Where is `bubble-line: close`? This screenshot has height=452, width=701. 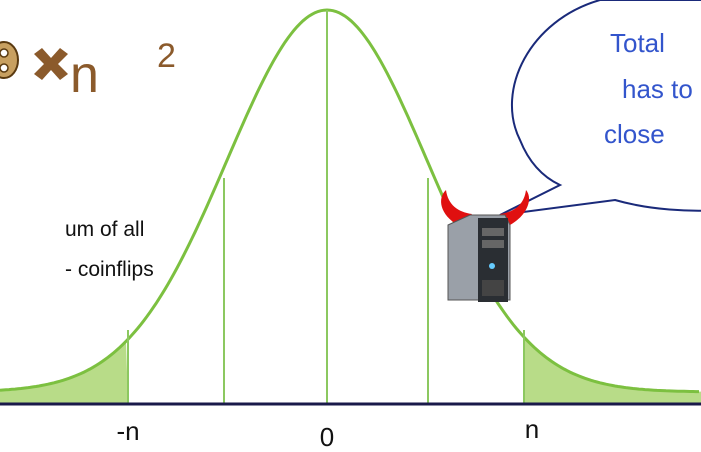 bubble-line: close is located at coordinates (634, 134).